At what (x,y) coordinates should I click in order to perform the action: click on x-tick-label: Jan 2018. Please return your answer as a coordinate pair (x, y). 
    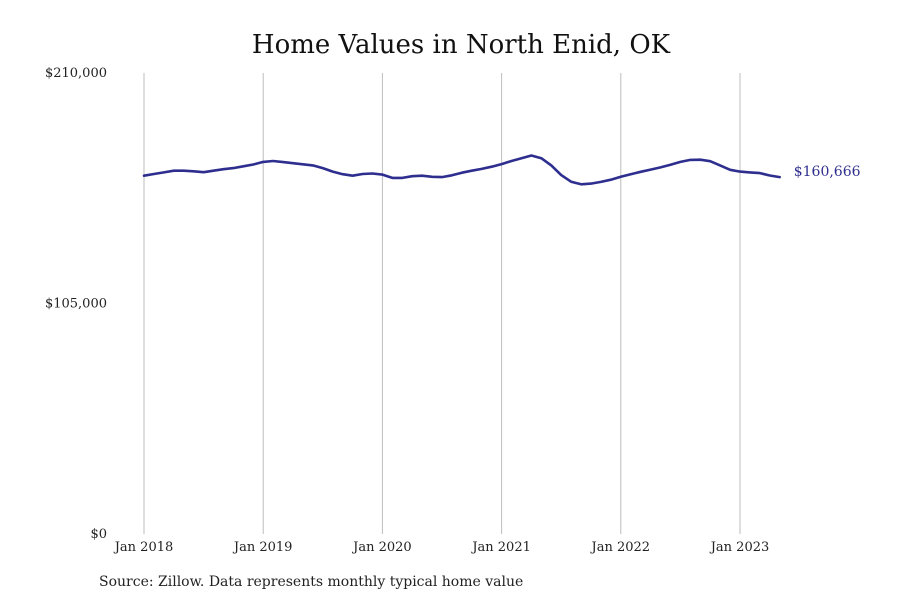
    Looking at the image, I should click on (143, 547).